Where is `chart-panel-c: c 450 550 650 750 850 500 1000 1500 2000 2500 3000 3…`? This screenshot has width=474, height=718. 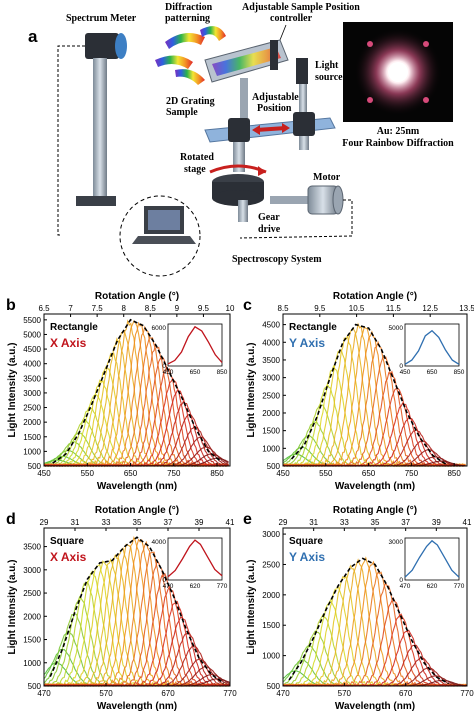
chart-panel-c: c 450 550 650 750 850 500 1000 1500 2000 2500 3000 3… is located at coordinates (358, 391).